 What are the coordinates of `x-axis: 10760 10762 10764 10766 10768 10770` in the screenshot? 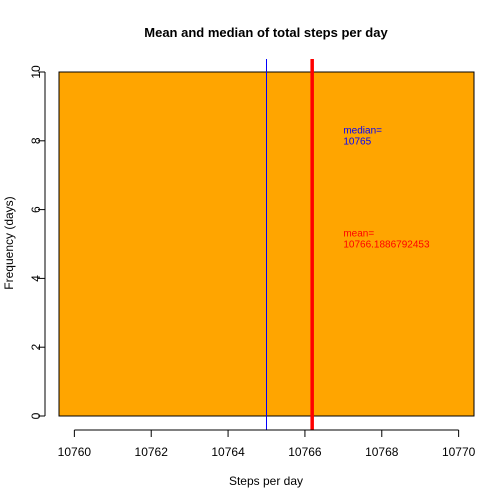 It's located at (267, 444).